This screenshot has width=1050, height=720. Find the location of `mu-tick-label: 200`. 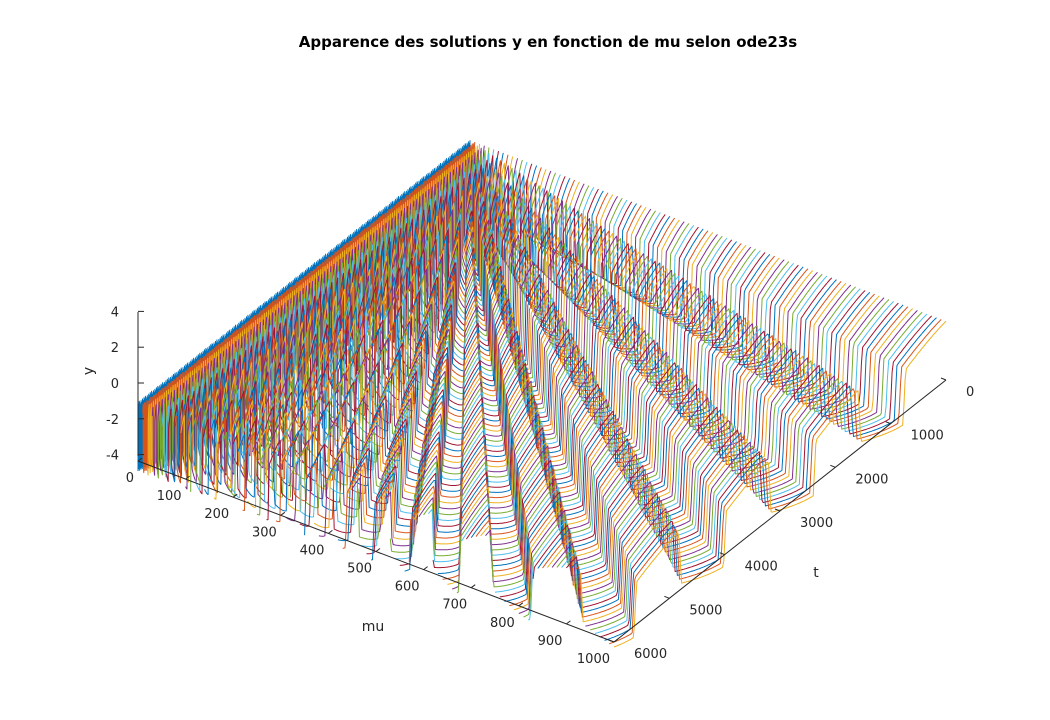

mu-tick-label: 200 is located at coordinates (216, 514).